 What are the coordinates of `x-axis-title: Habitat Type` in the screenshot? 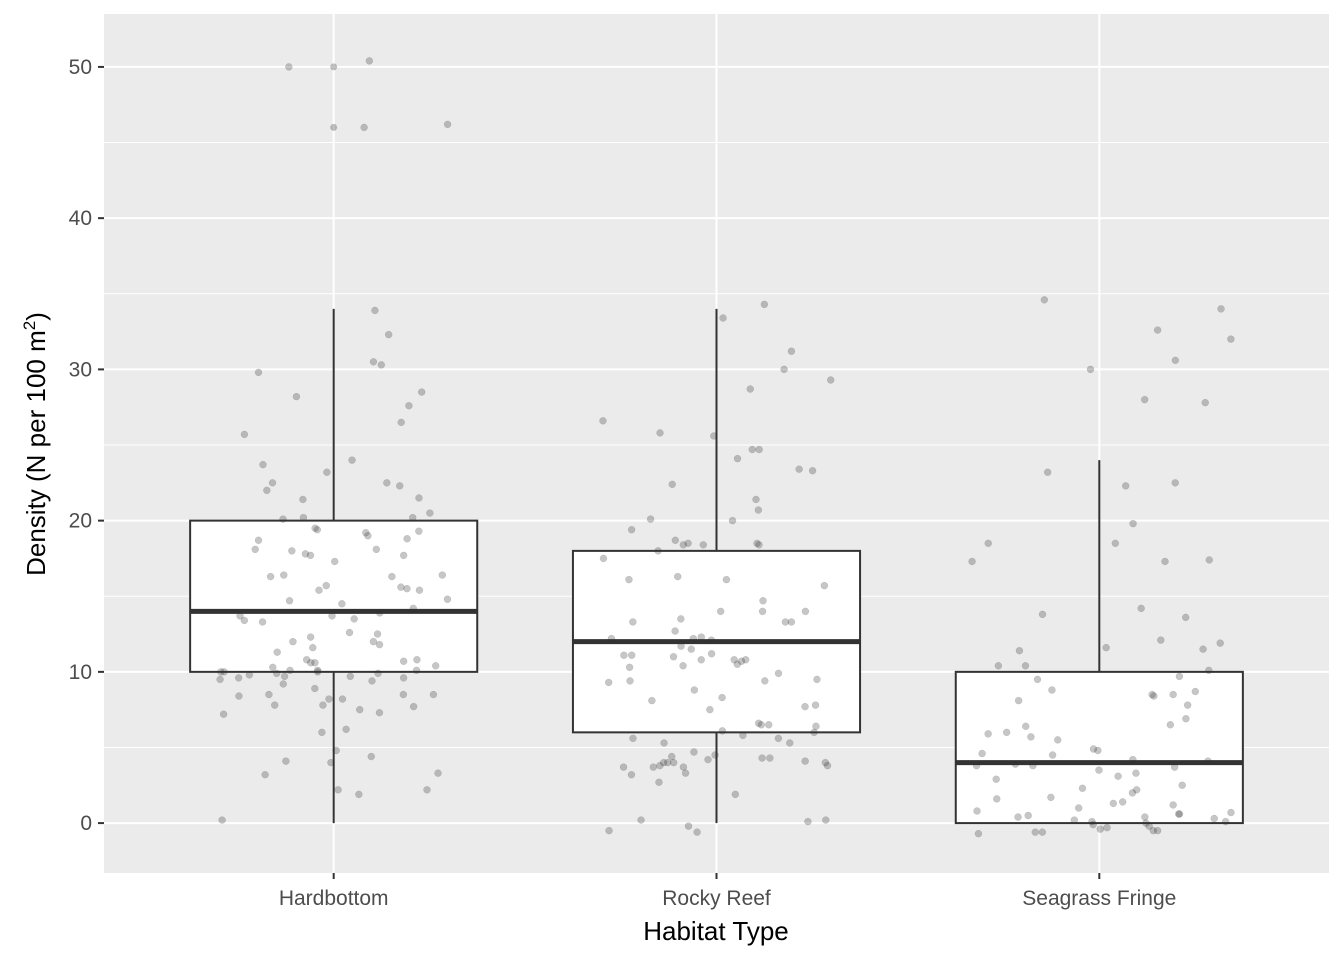 It's located at (716, 931).